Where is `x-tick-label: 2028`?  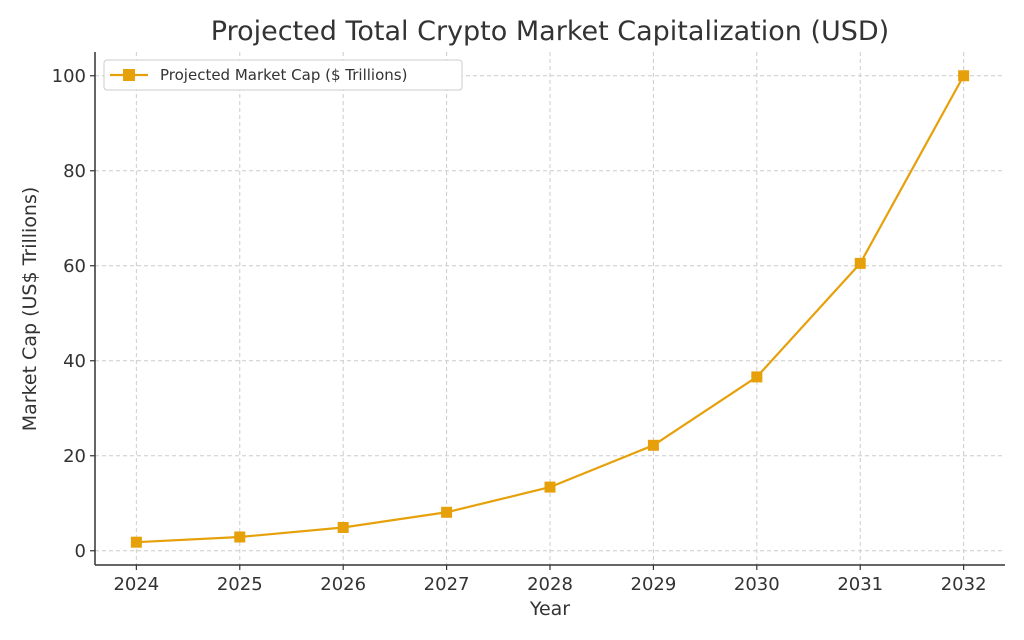 x-tick-label: 2028 is located at coordinates (550, 584).